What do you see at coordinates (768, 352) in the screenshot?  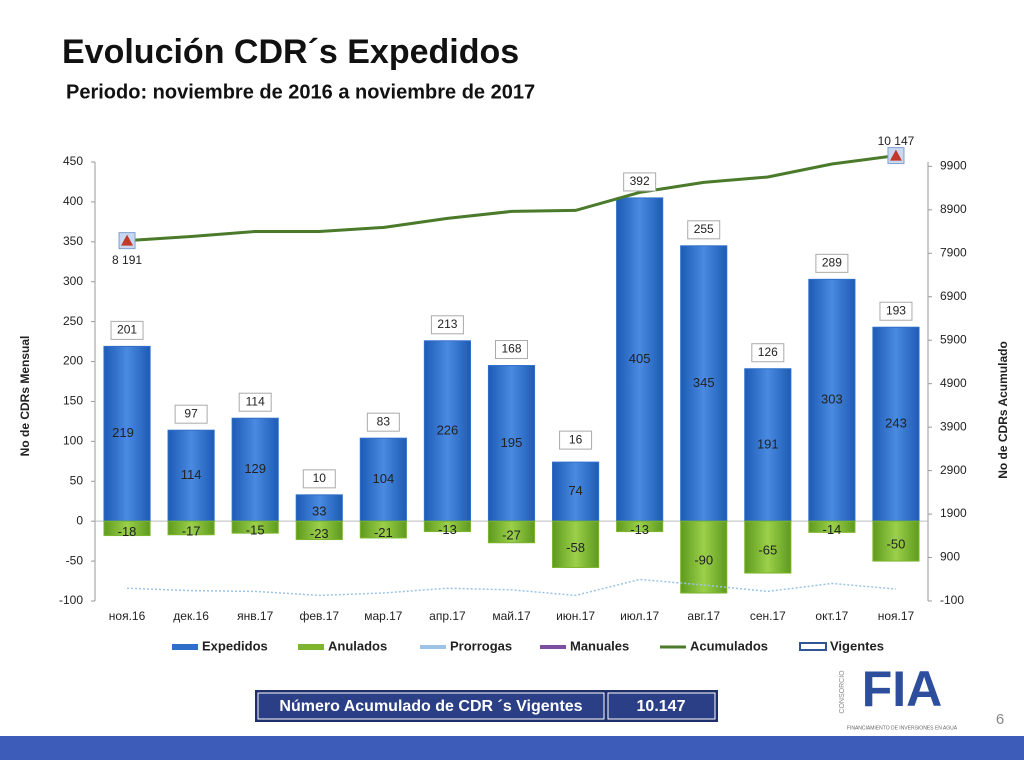 I see `total-label: 126` at bounding box center [768, 352].